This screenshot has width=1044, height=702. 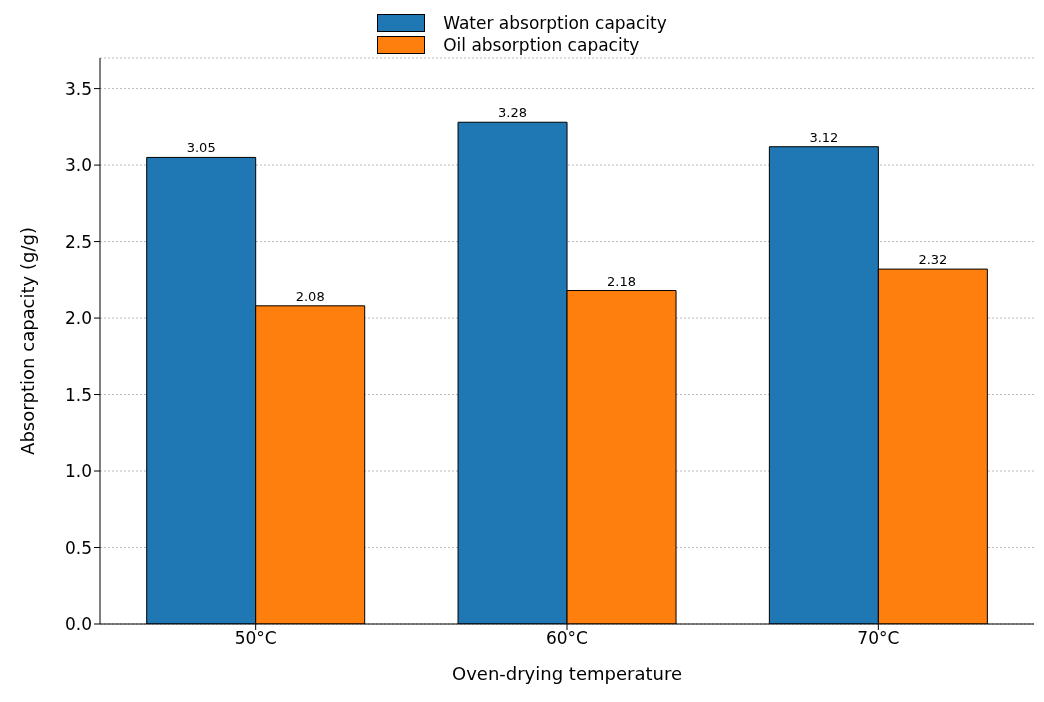 What do you see at coordinates (78, 547) in the screenshot?
I see `y-tick-label: 0.5` at bounding box center [78, 547].